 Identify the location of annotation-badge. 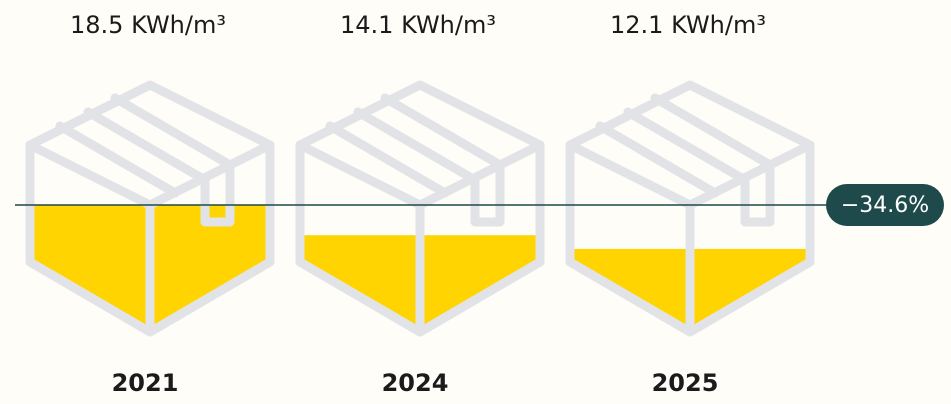
(885, 205).